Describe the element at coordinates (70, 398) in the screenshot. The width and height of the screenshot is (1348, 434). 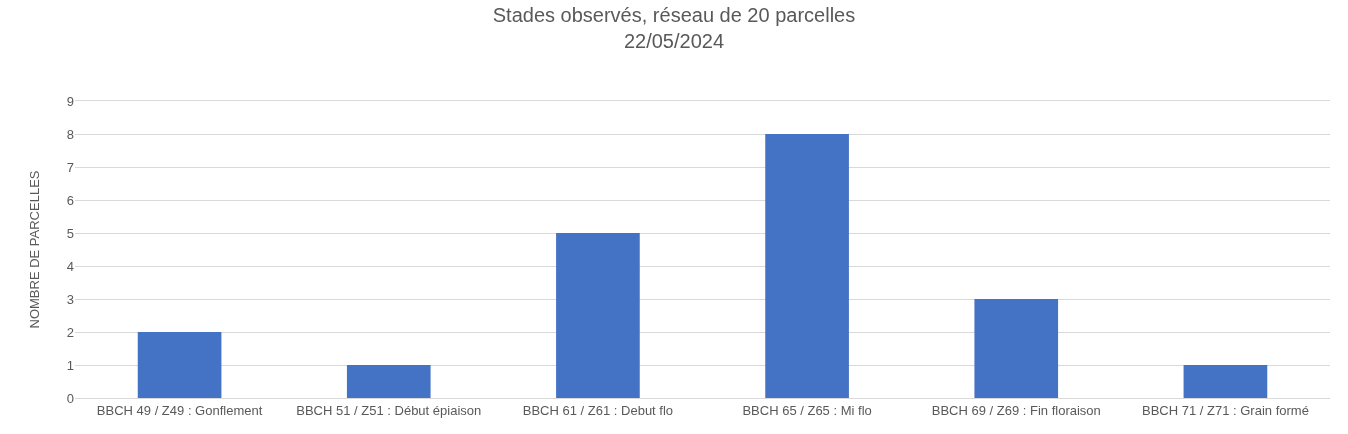
I see `y-tick-label: 0` at that location.